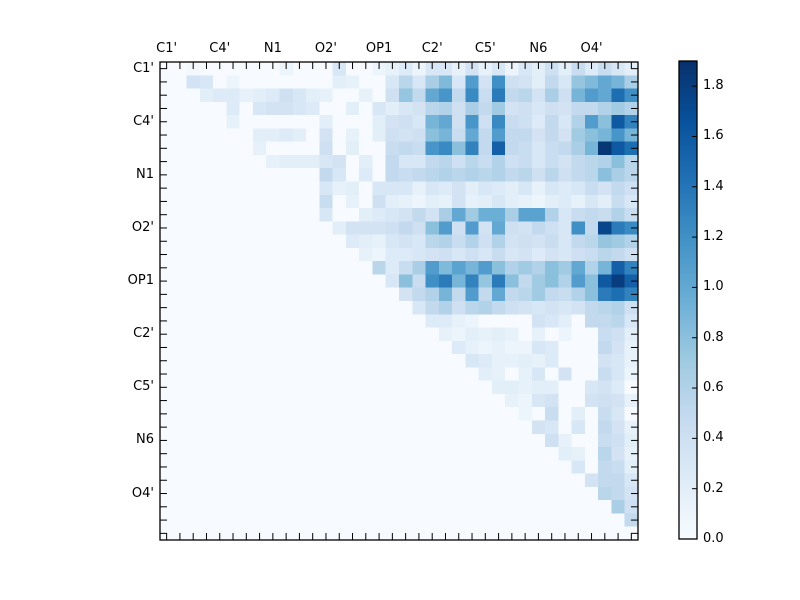 The height and width of the screenshot is (600, 800). Describe the element at coordinates (688, 300) in the screenshot. I see `colorbar` at that location.